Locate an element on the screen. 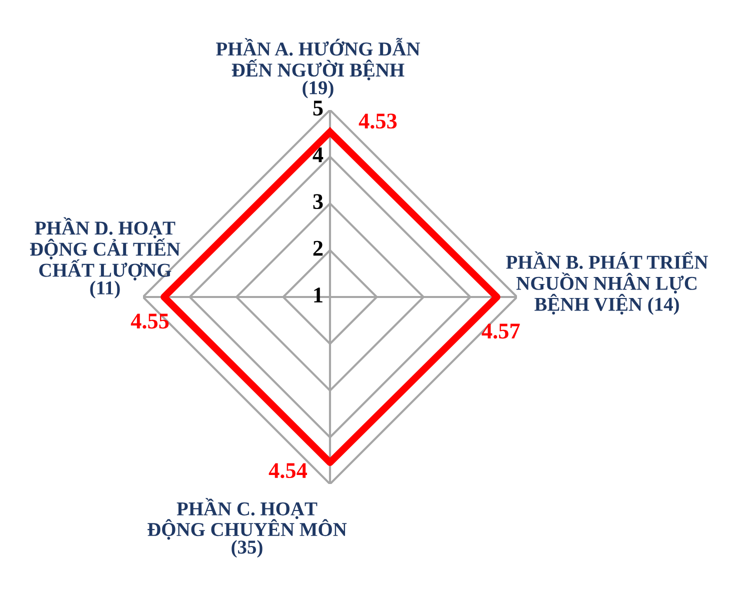  spoke-label: PHẦN C. HOẠT ĐỘNG CHUYÊN MÔN (35) is located at coordinates (247, 528).